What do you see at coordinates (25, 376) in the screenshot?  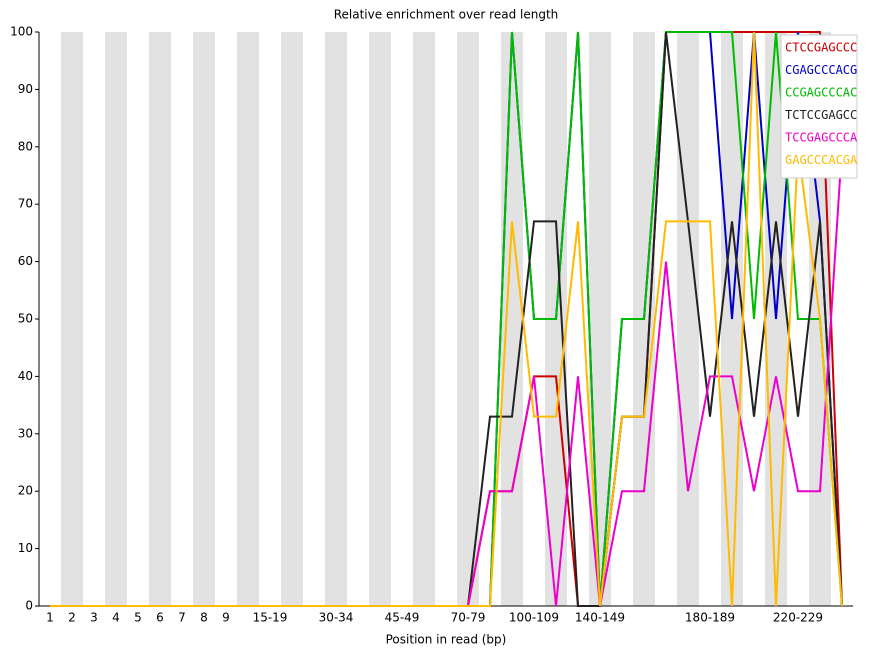 I see `y-tick-label: 40` at bounding box center [25, 376].